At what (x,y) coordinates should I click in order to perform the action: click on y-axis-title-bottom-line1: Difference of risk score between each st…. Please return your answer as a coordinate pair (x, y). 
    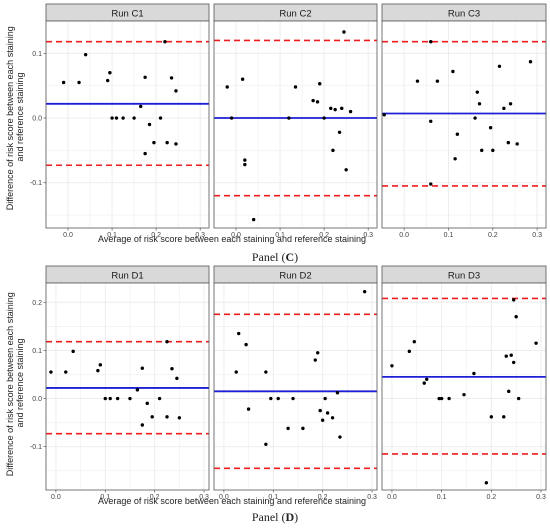
    Looking at the image, I should click on (10, 384).